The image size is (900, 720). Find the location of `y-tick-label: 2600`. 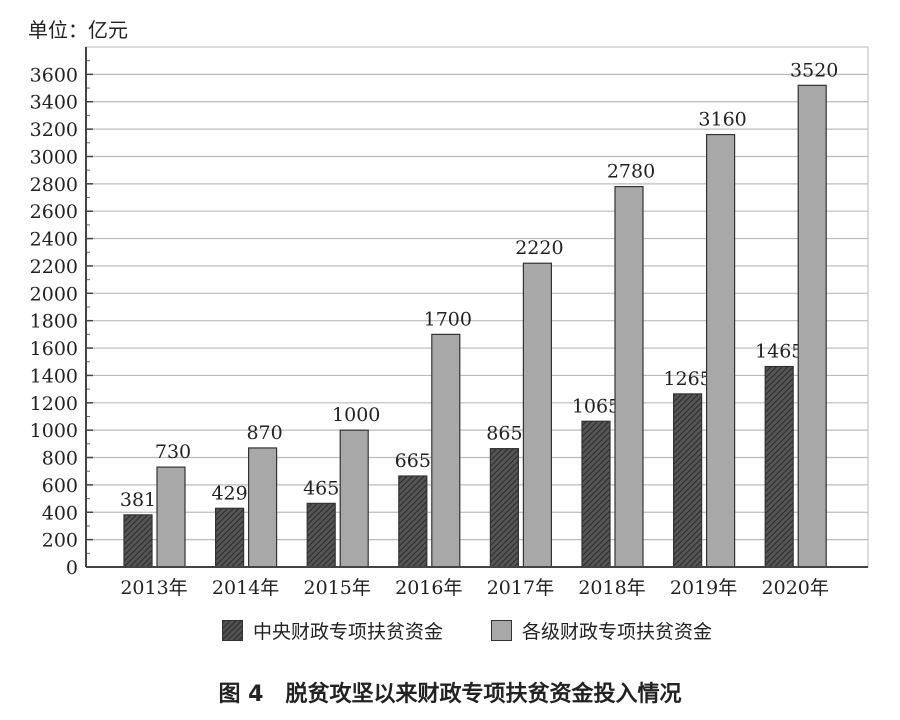

y-tick-label: 2600 is located at coordinates (54, 212).